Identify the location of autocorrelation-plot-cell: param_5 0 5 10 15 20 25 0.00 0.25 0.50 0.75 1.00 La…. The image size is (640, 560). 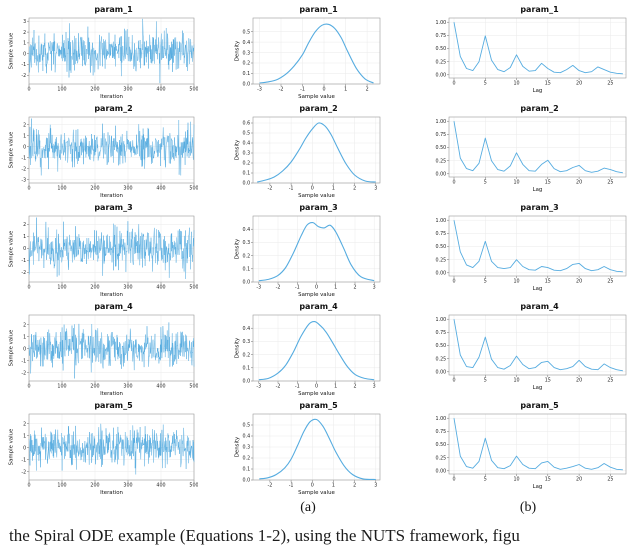
(530, 448).